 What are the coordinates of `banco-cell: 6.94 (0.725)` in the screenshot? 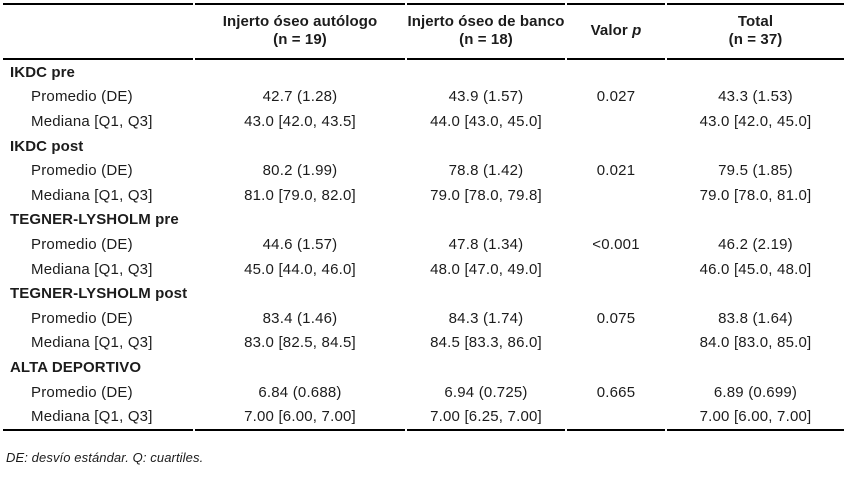 It's located at (486, 392).